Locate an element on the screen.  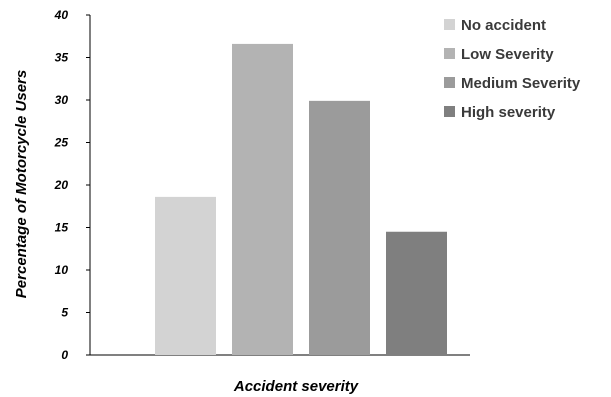
legend-label: Medium Severity is located at coordinates (521, 83).